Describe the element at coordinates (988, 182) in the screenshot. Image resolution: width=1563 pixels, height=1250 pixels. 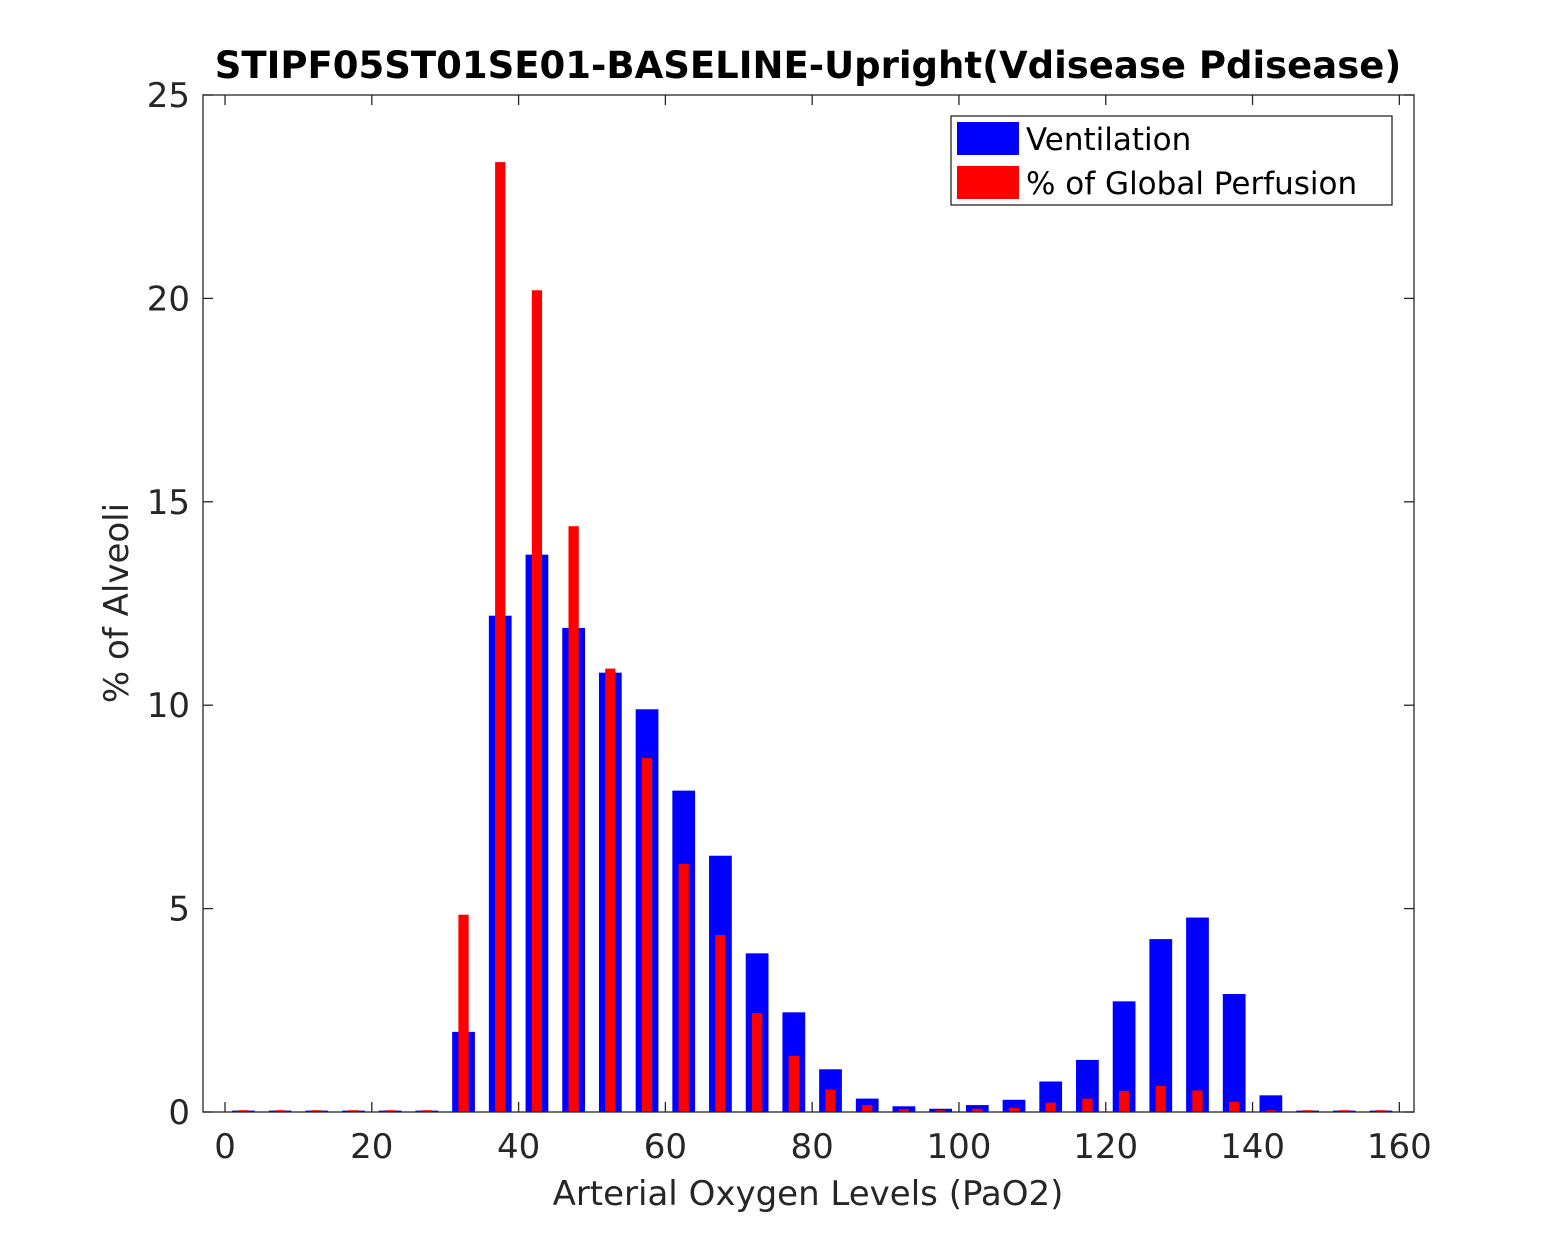
I see `legend-swatch-perfusion` at that location.